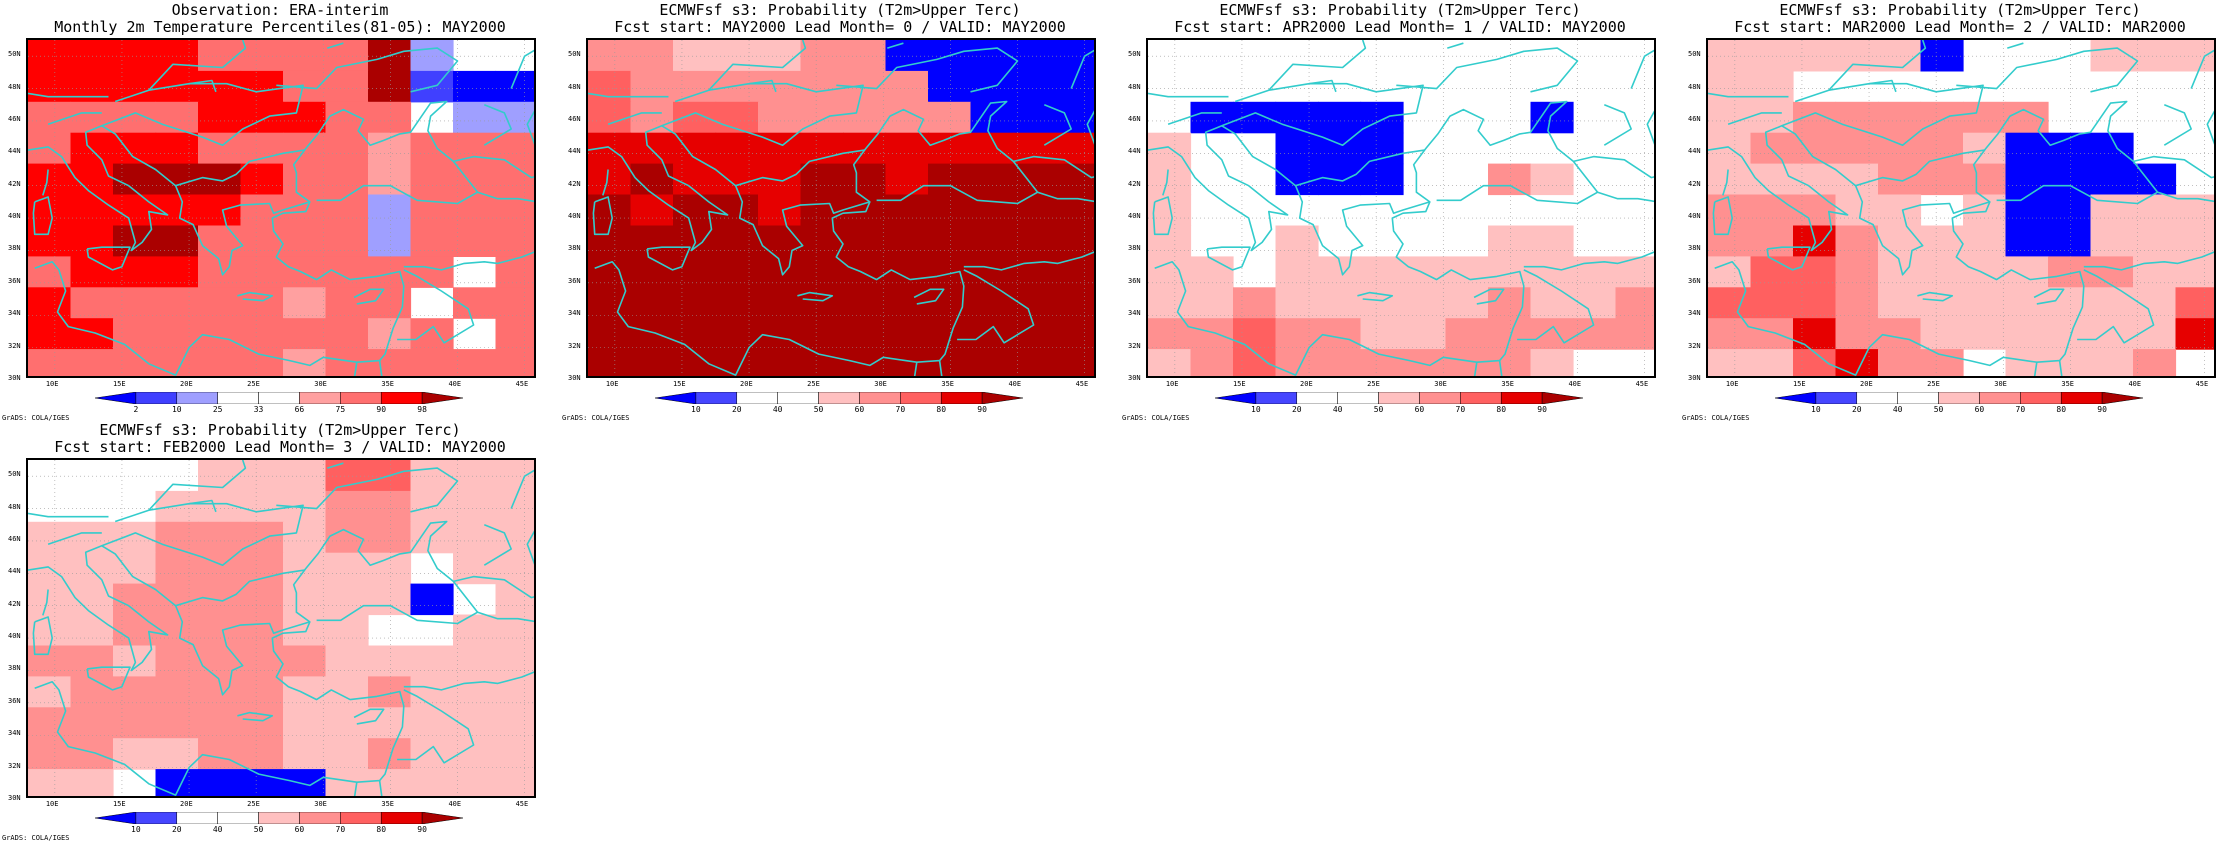 The height and width of the screenshot is (842, 2240). I want to click on x-tick-label: 15E, so click(679, 384).